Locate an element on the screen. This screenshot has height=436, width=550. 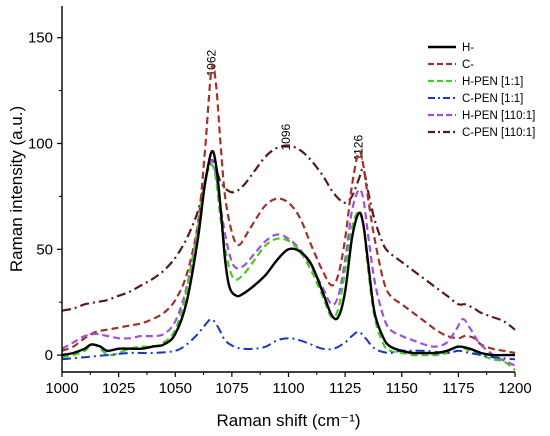
x-tick-label: 1200 is located at coordinates (514, 388).